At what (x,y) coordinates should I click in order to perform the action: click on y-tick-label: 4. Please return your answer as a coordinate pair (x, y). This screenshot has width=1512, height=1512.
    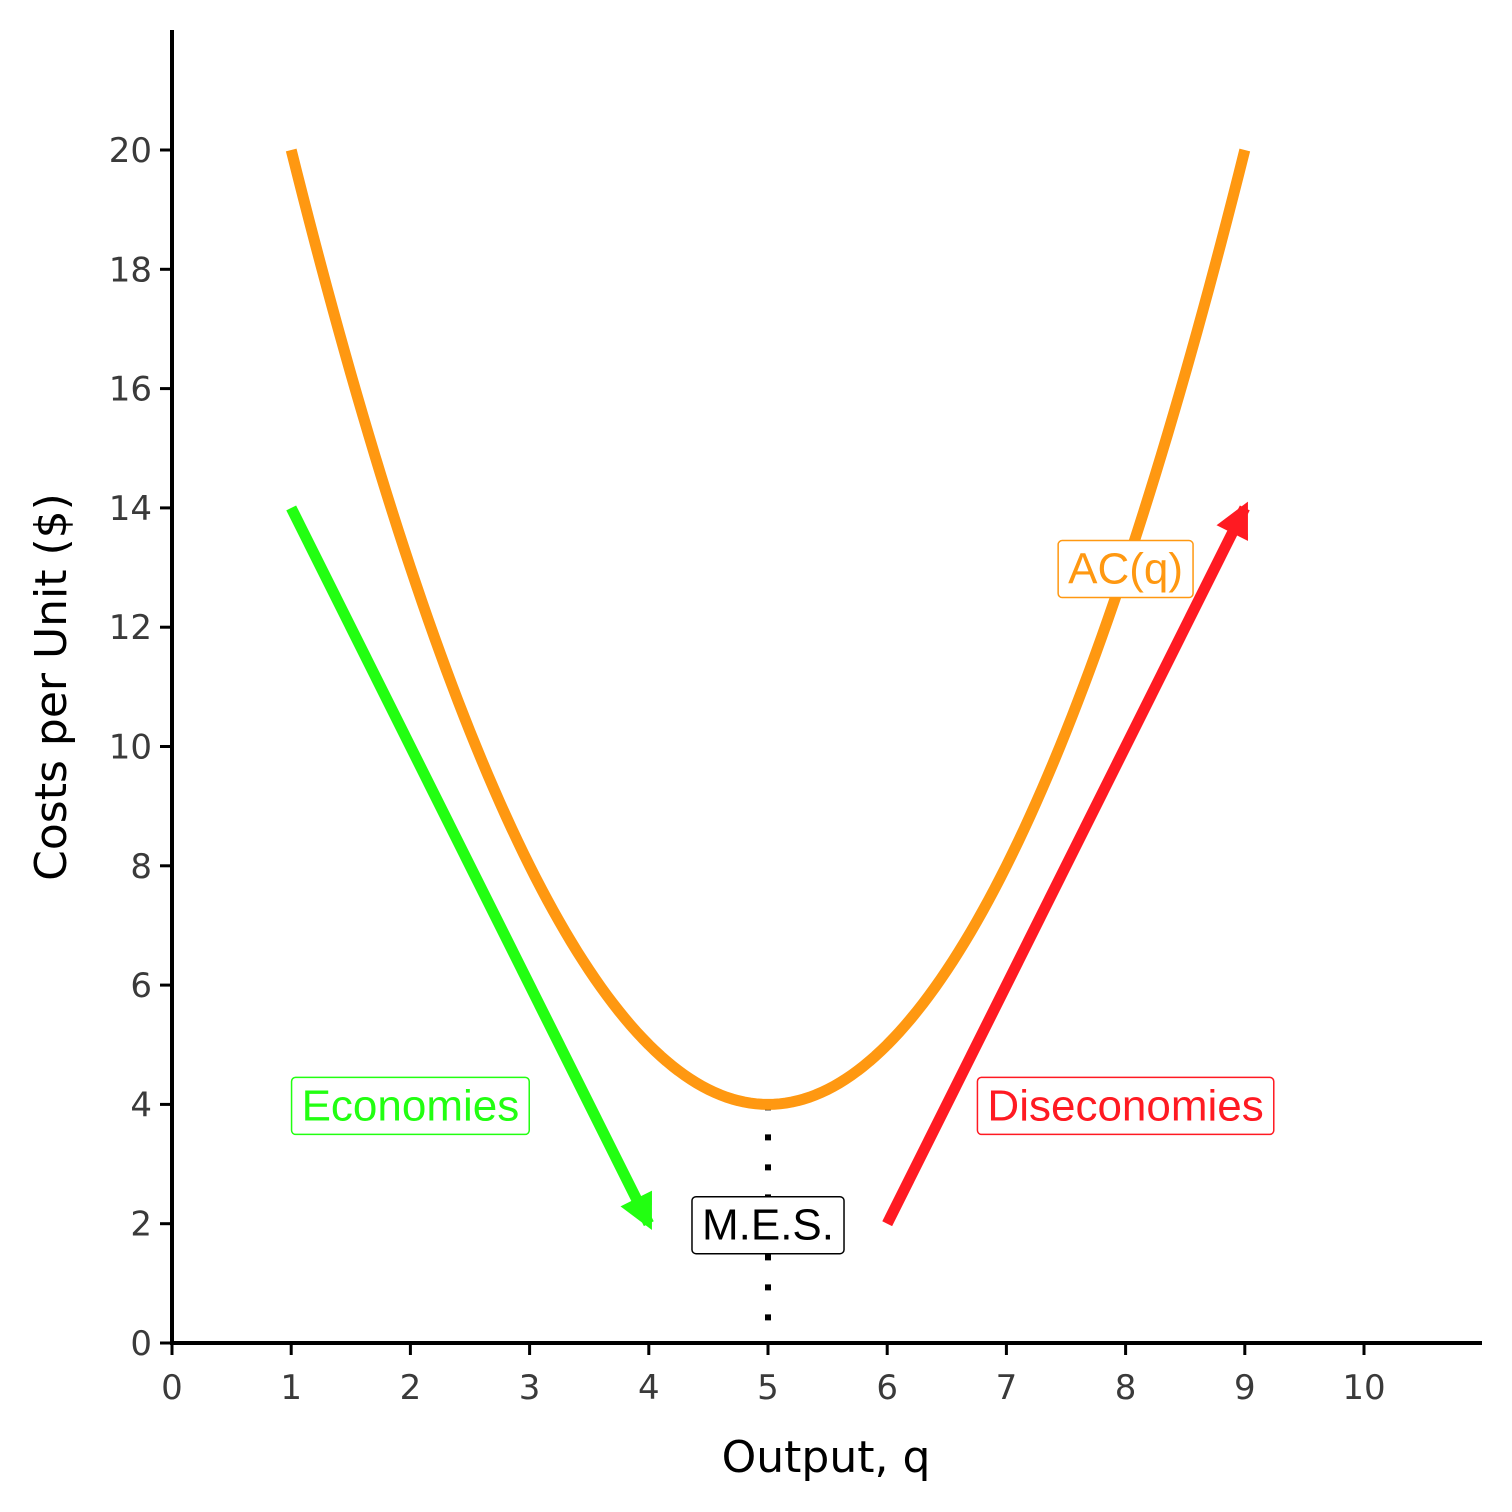
    Looking at the image, I should click on (141, 1105).